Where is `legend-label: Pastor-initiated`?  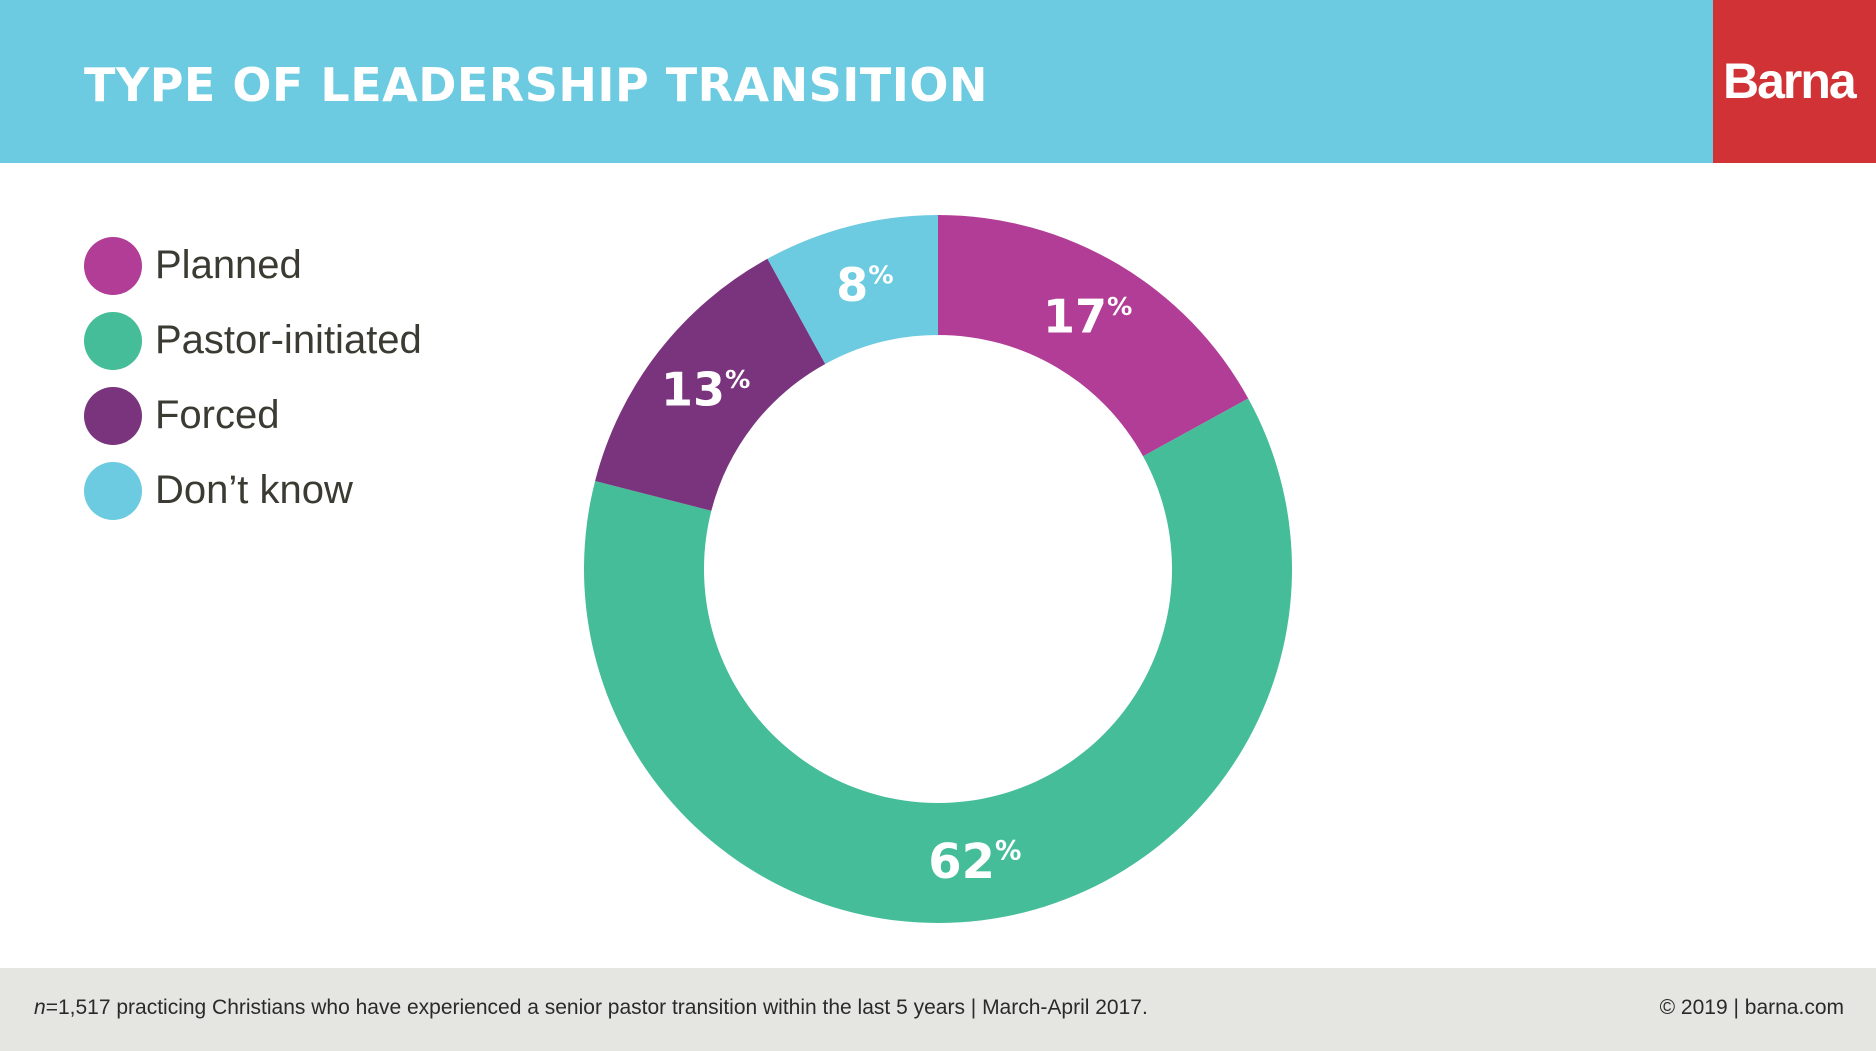 legend-label: Pastor-initiated is located at coordinates (288, 340).